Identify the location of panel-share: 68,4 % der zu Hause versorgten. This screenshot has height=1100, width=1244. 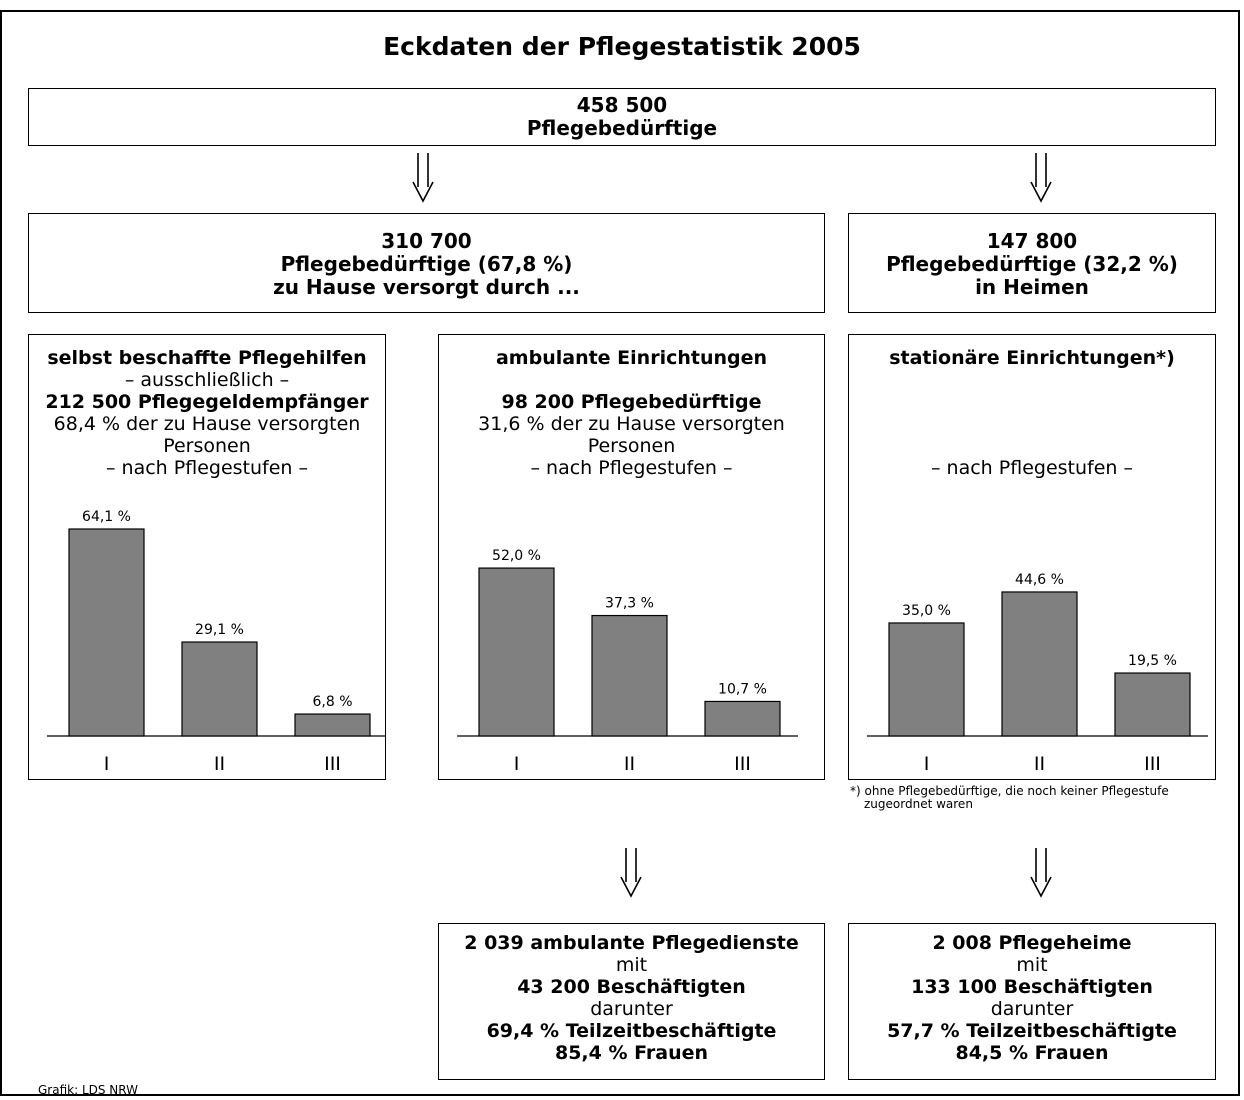
(207, 424).